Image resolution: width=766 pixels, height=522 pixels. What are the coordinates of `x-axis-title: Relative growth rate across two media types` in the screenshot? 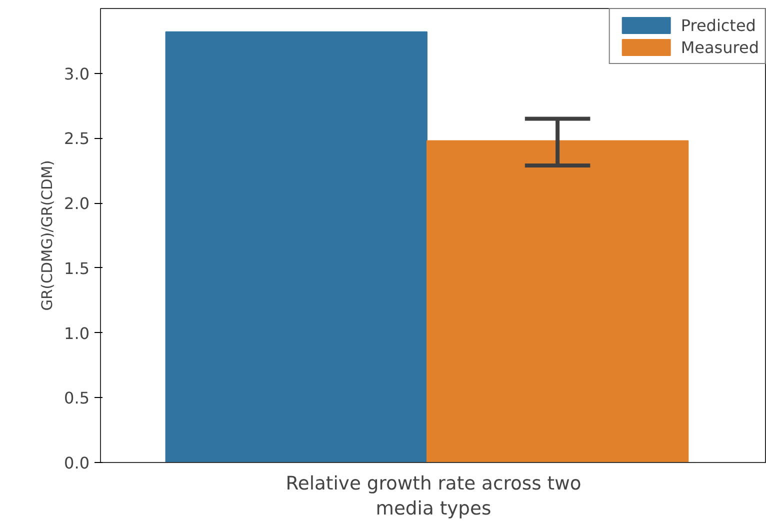 It's located at (434, 497).